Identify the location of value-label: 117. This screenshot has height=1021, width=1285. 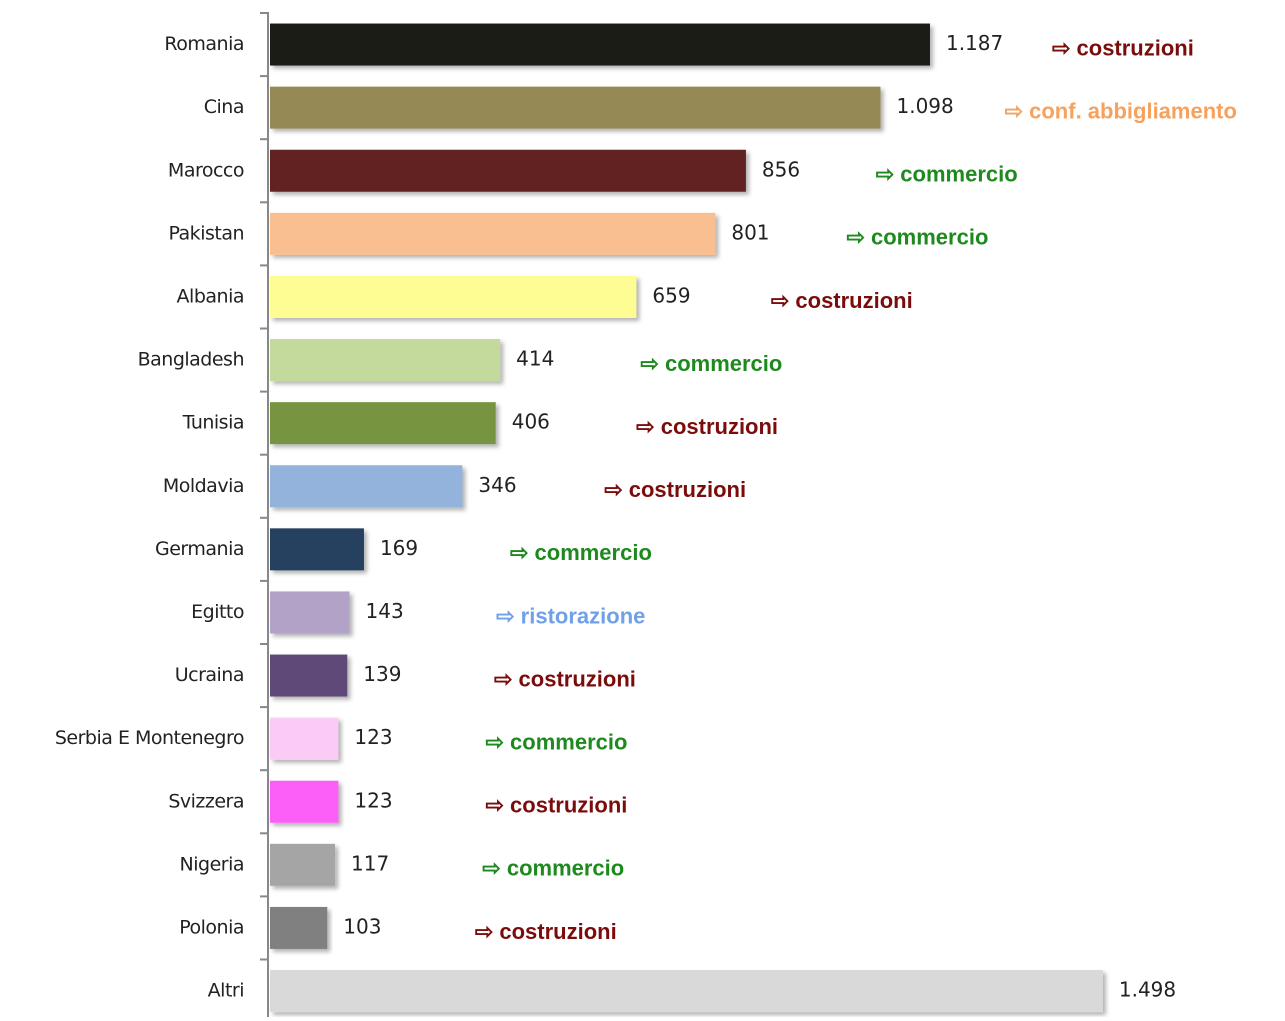
(370, 863).